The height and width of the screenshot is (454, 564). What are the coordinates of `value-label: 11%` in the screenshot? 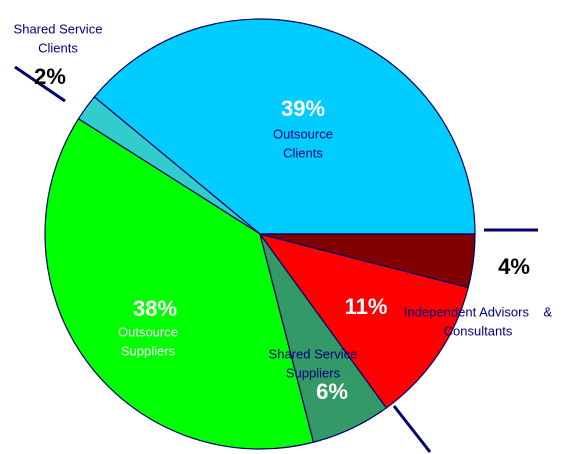 It's located at (366, 306).